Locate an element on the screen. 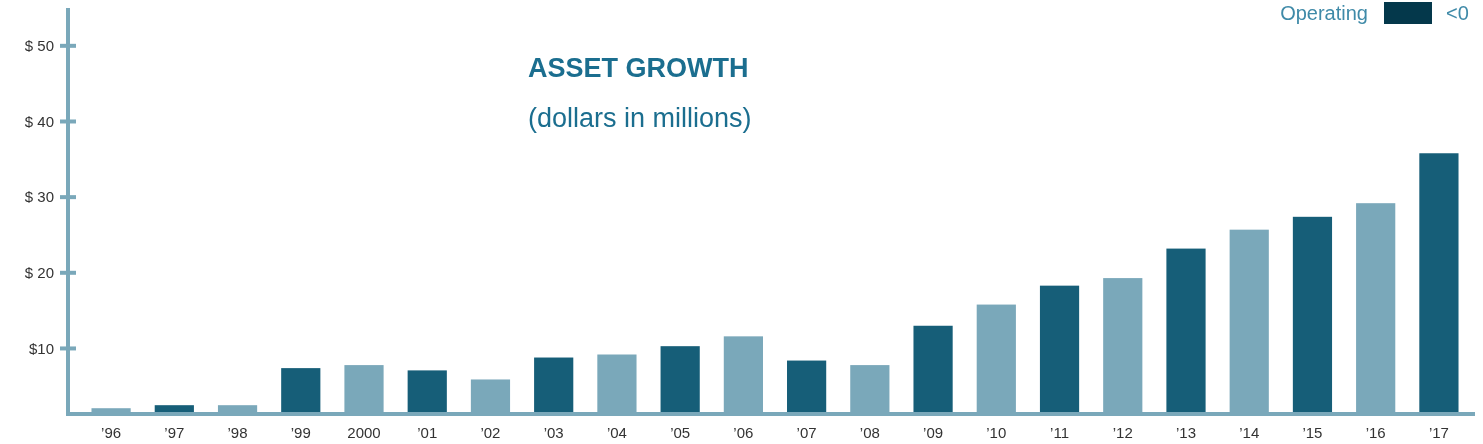 This screenshot has width=1483, height=444. x-tick-label: 2000 is located at coordinates (364, 432).